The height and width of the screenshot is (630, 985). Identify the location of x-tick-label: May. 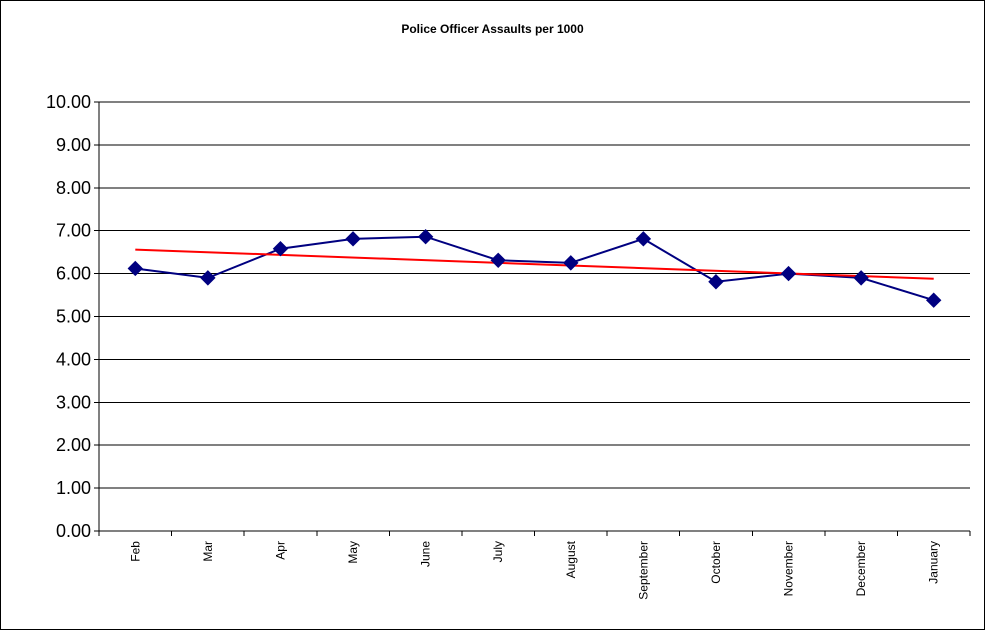
(353, 552).